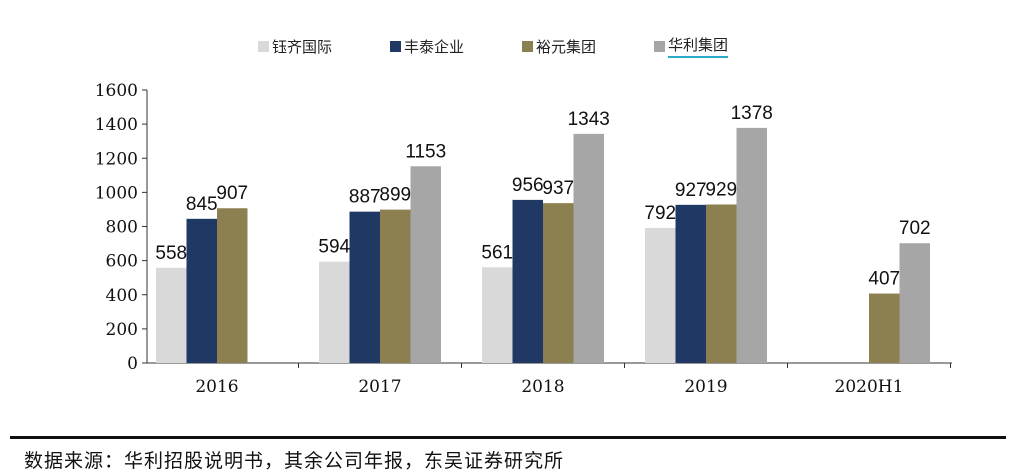 Image resolution: width=1027 pixels, height=473 pixels. What do you see at coordinates (915, 228) in the screenshot?
I see `data-label: 702` at bounding box center [915, 228].